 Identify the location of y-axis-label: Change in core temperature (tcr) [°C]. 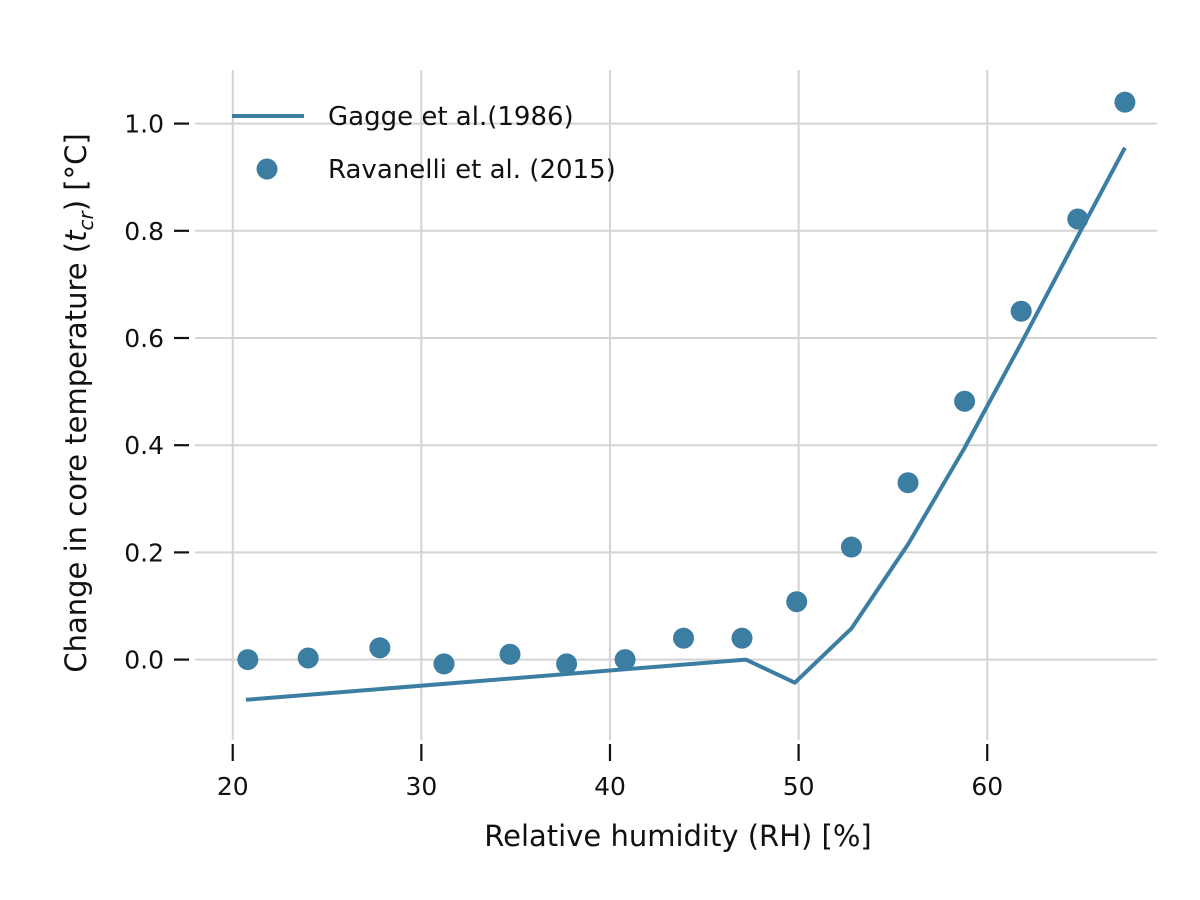
(78, 402).